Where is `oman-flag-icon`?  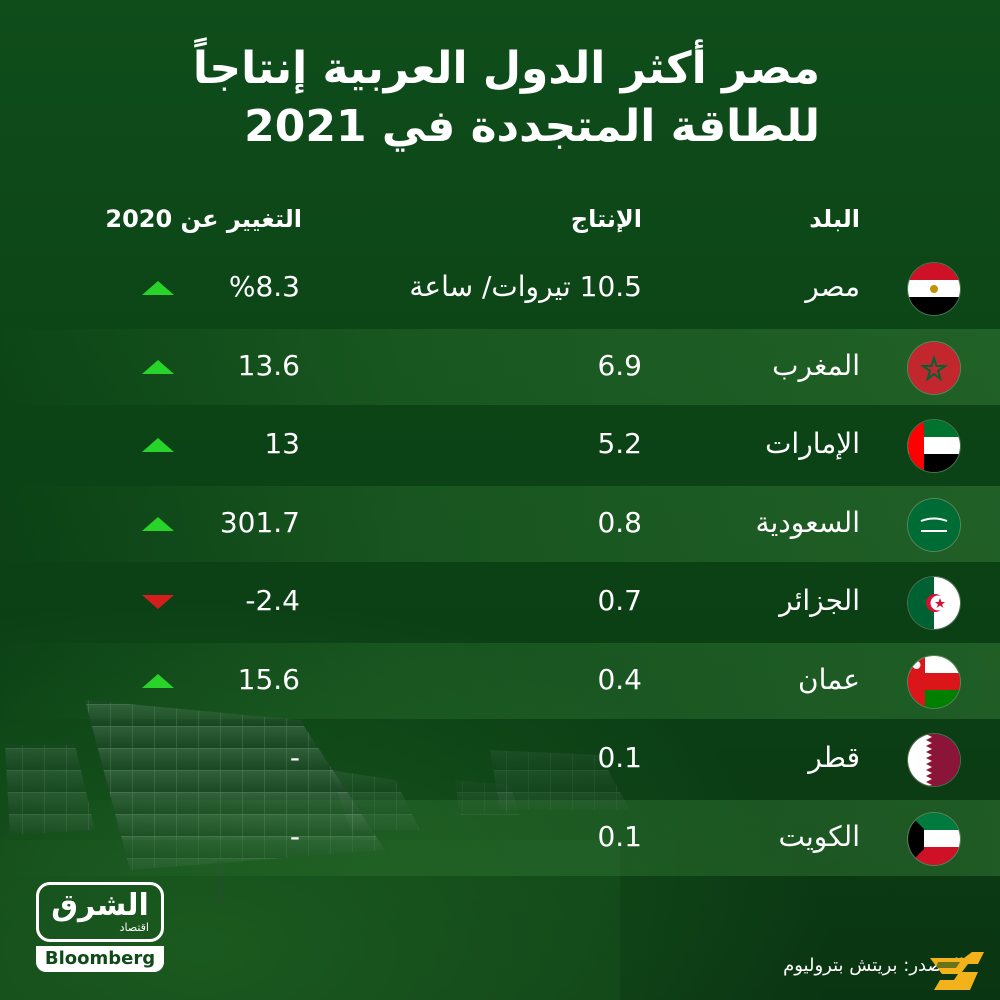 oman-flag-icon is located at coordinates (934, 681).